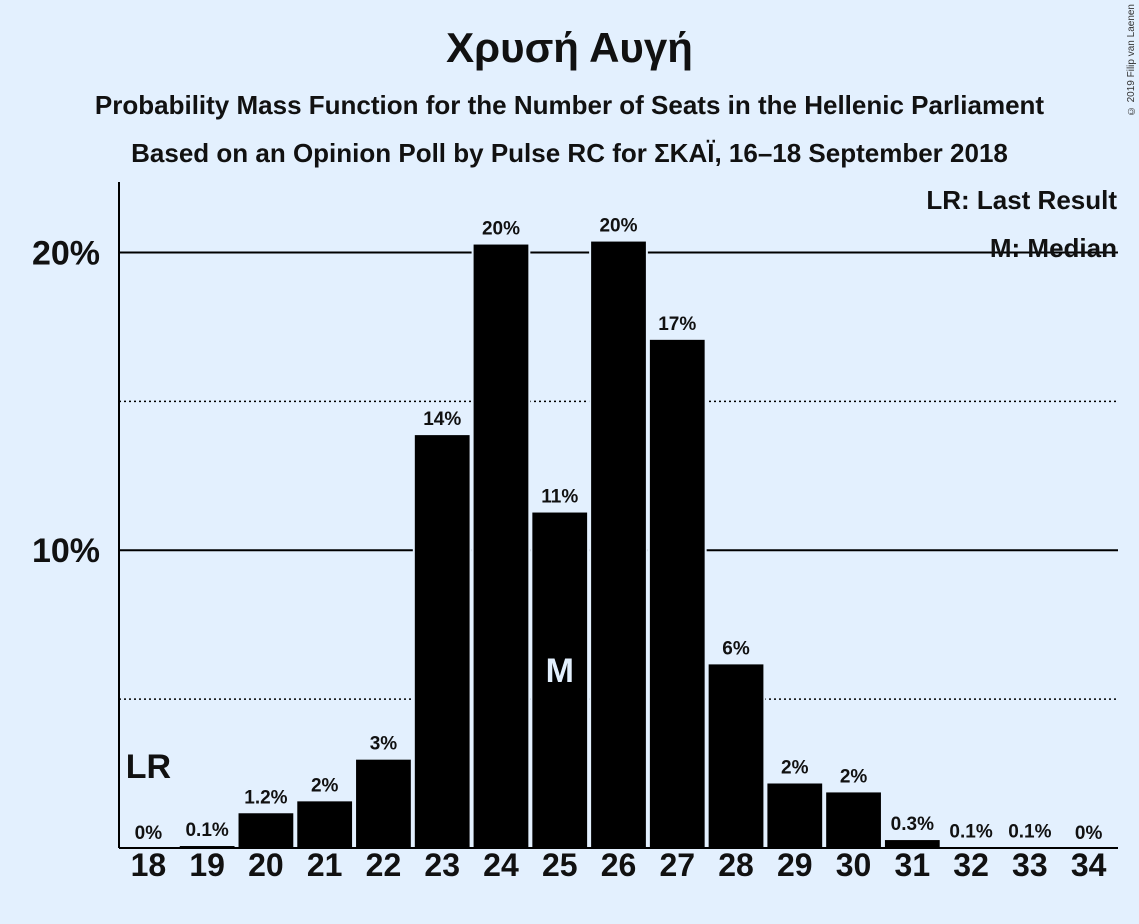 This screenshot has width=1139, height=924. What do you see at coordinates (442, 865) in the screenshot?
I see `x-tick-label-23: 23` at bounding box center [442, 865].